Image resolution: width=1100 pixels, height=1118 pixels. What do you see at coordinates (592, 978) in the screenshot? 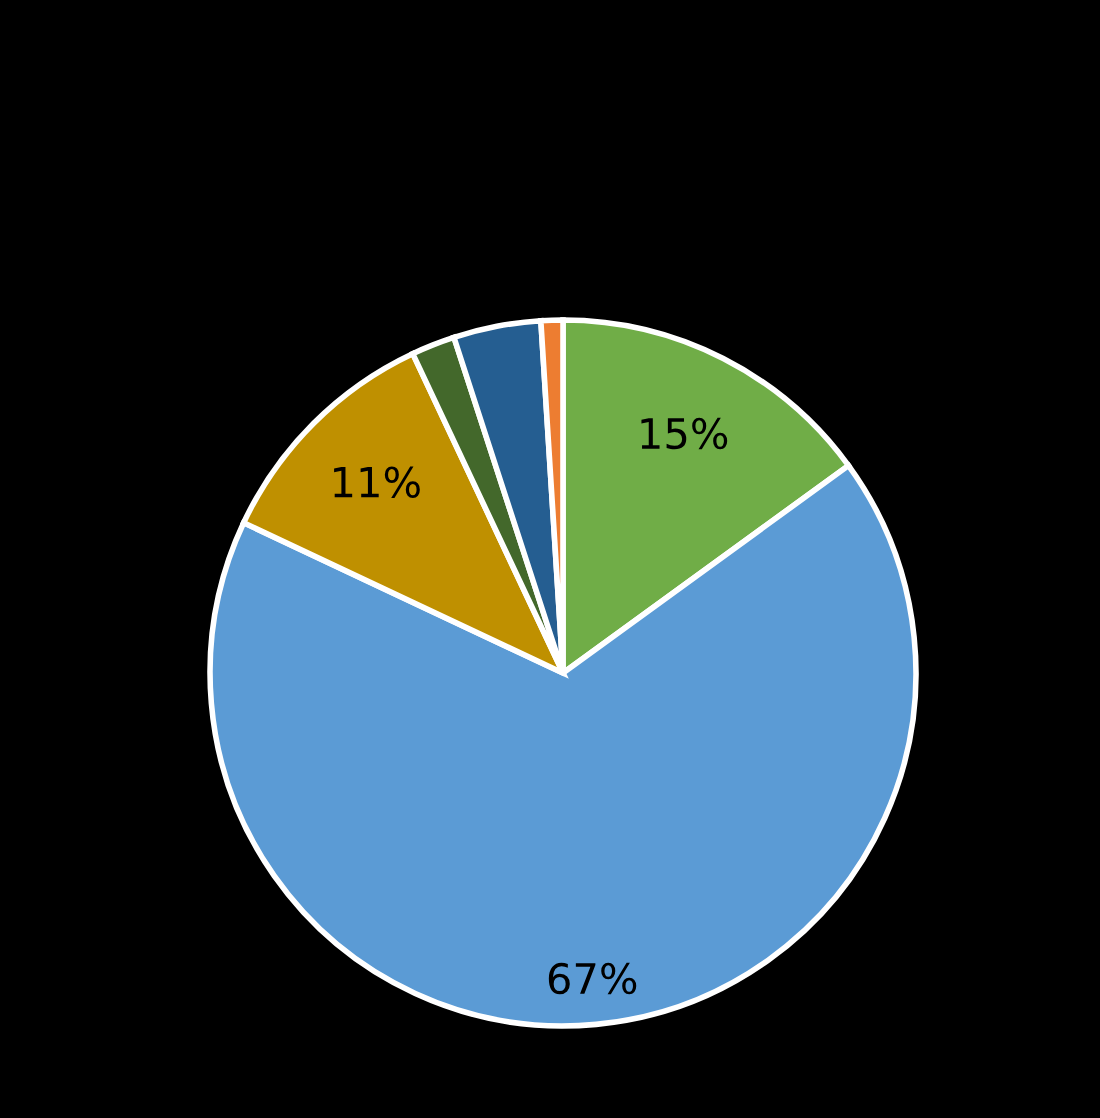
I see `data-label: 67%` at bounding box center [592, 978].